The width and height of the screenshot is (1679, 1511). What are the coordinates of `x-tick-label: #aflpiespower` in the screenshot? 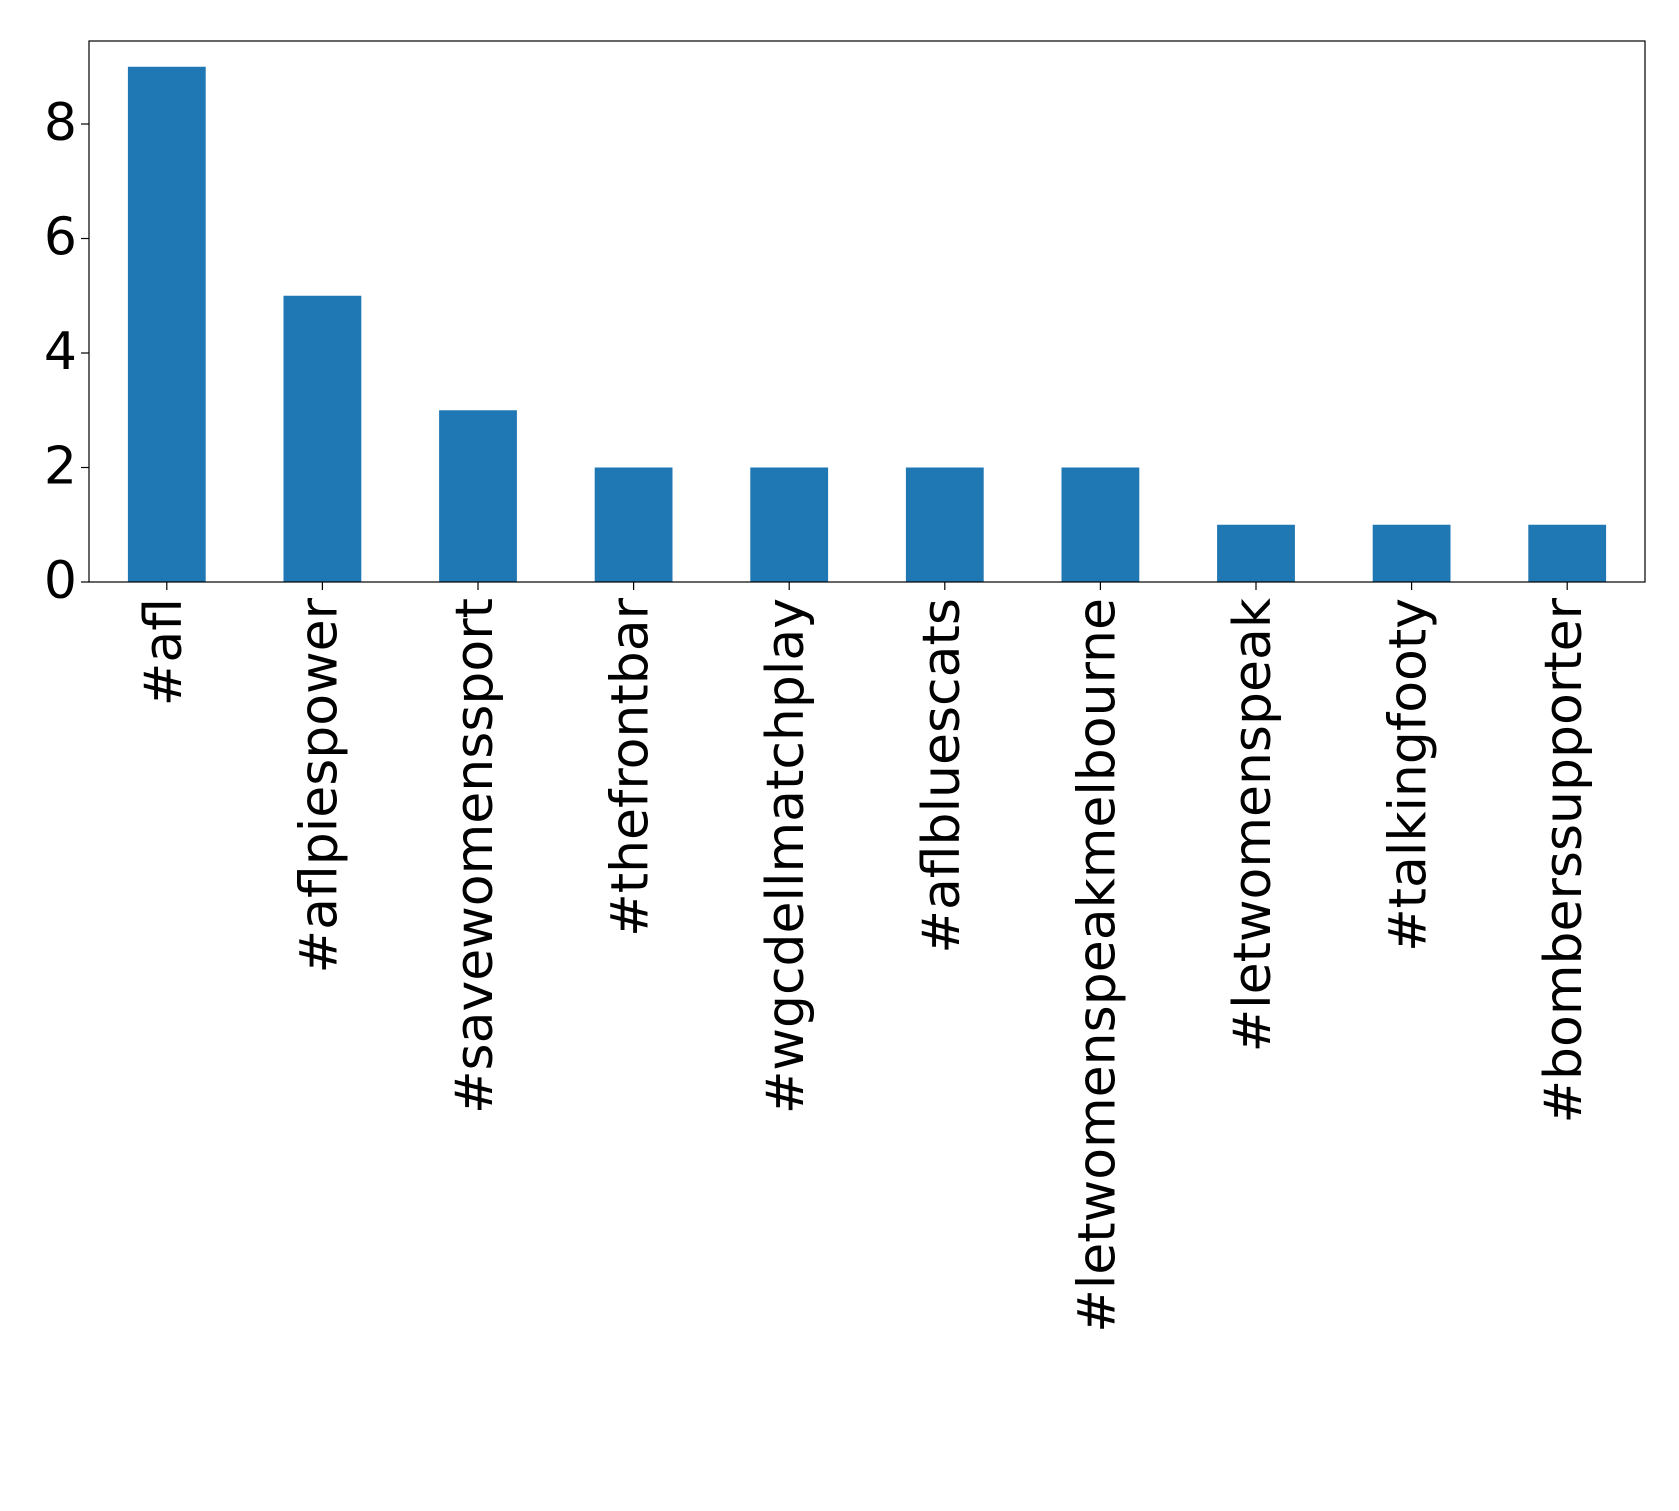 It's located at (319, 785).